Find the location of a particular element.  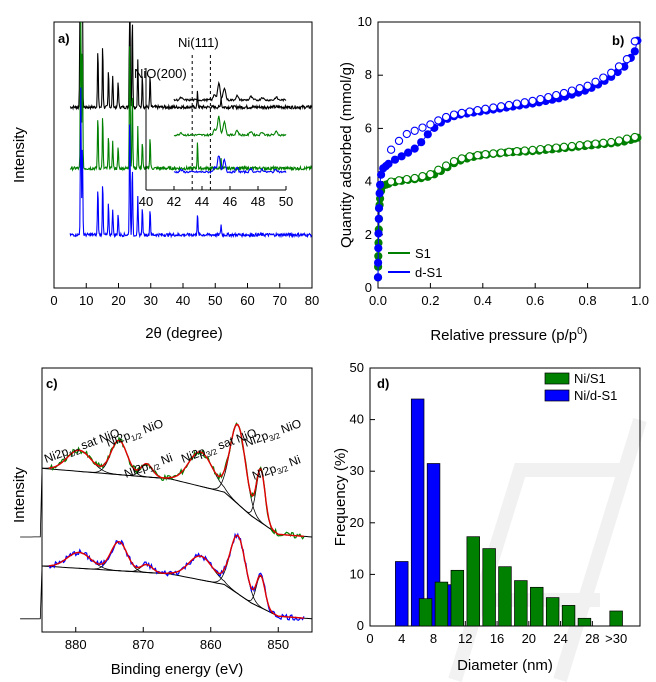

panel-a-xtick-label: 50 is located at coordinates (215, 300).